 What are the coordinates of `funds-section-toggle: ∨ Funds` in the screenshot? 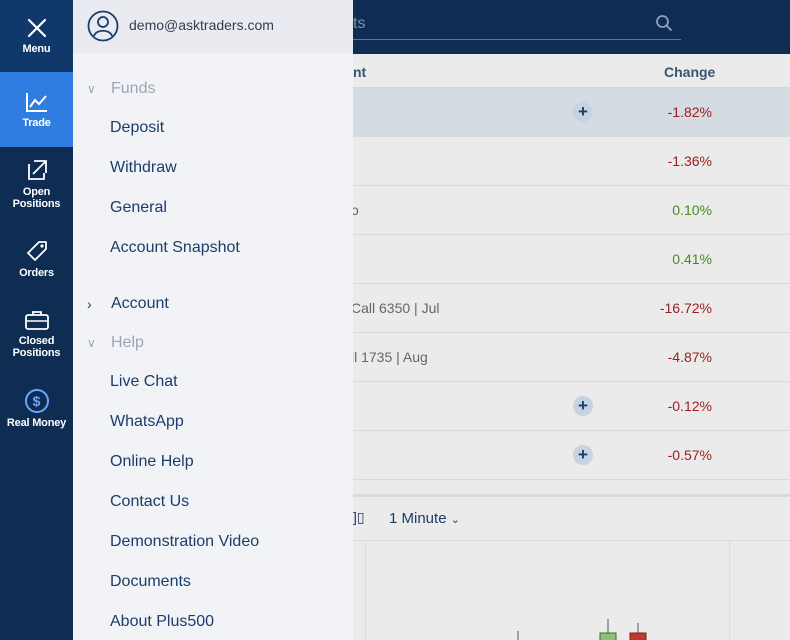 It's located at (121, 89).